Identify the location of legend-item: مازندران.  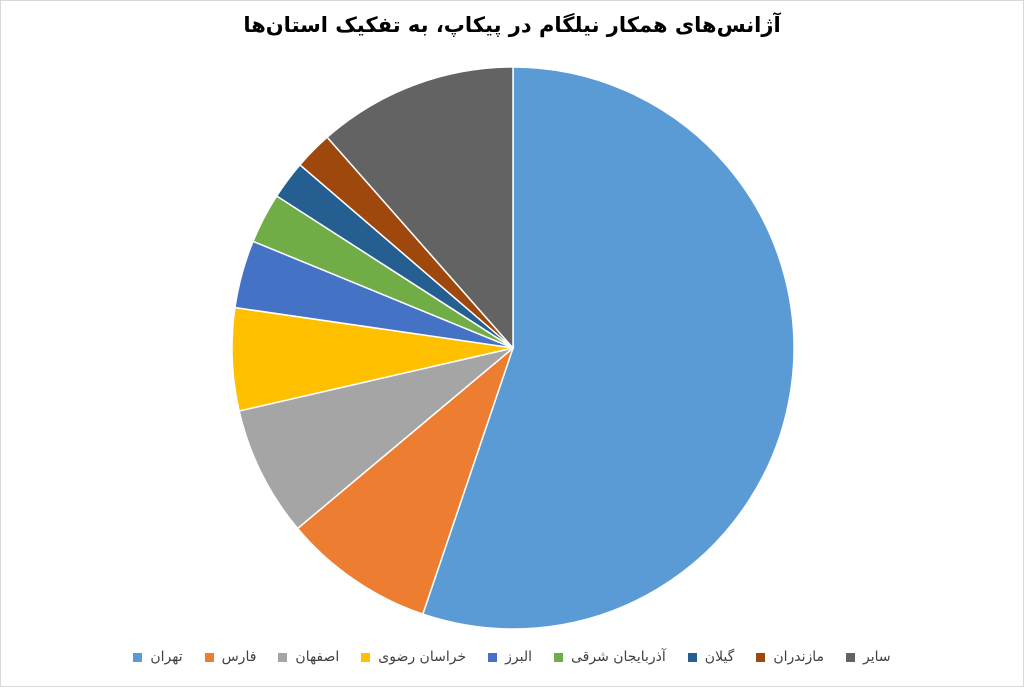
(790, 657).